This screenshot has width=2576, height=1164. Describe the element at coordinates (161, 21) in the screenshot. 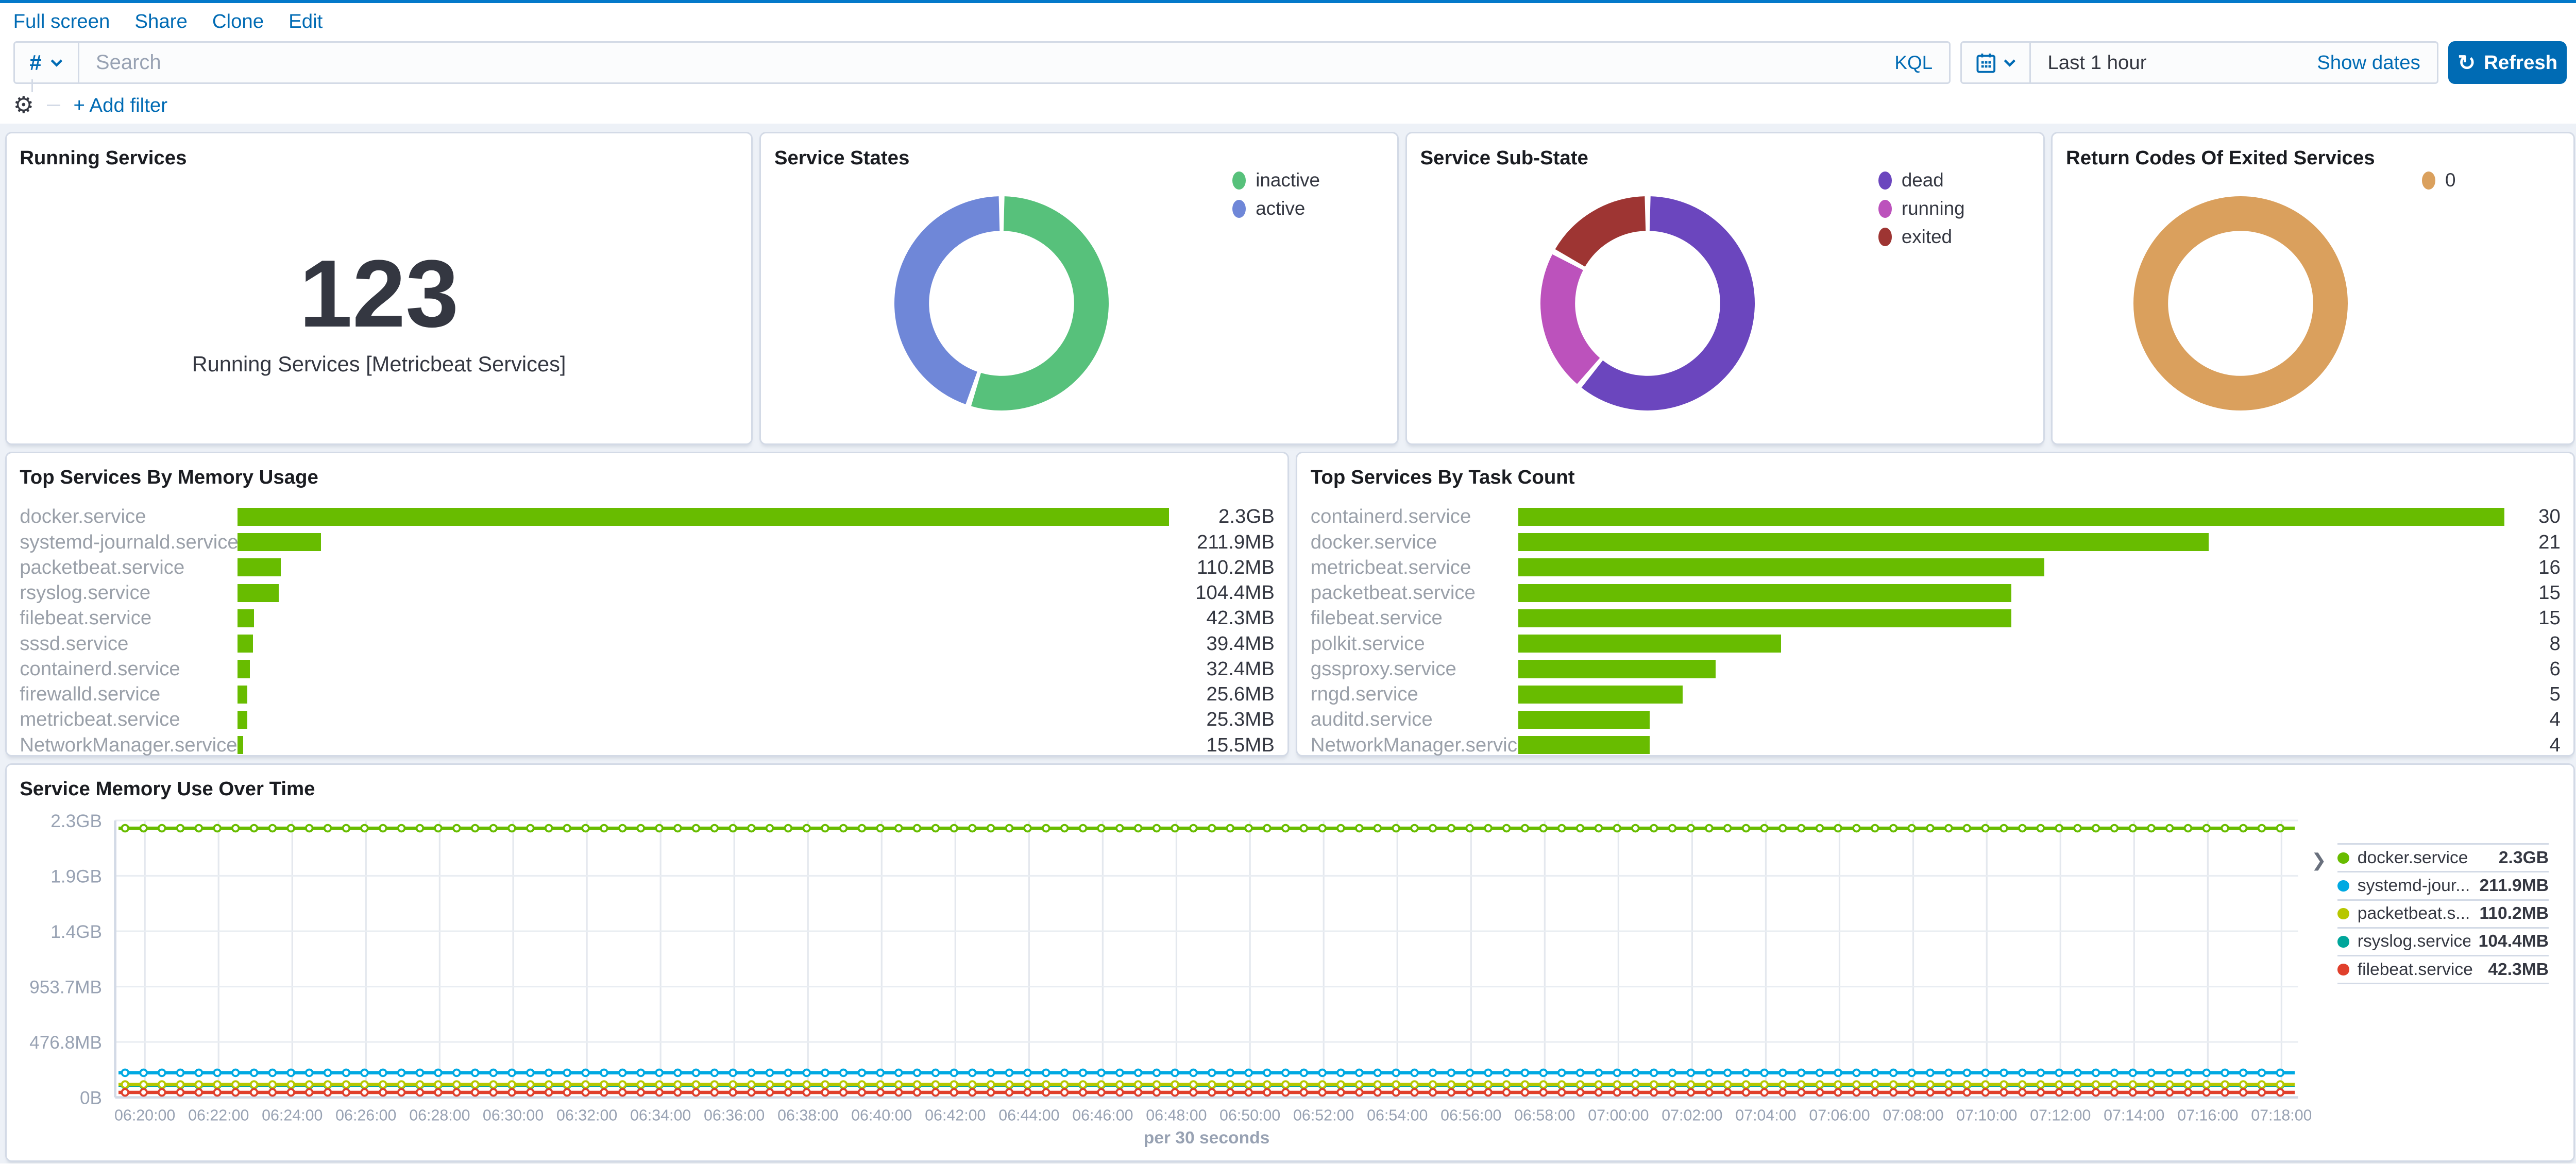

I see `menu-link-share: Share` at that location.